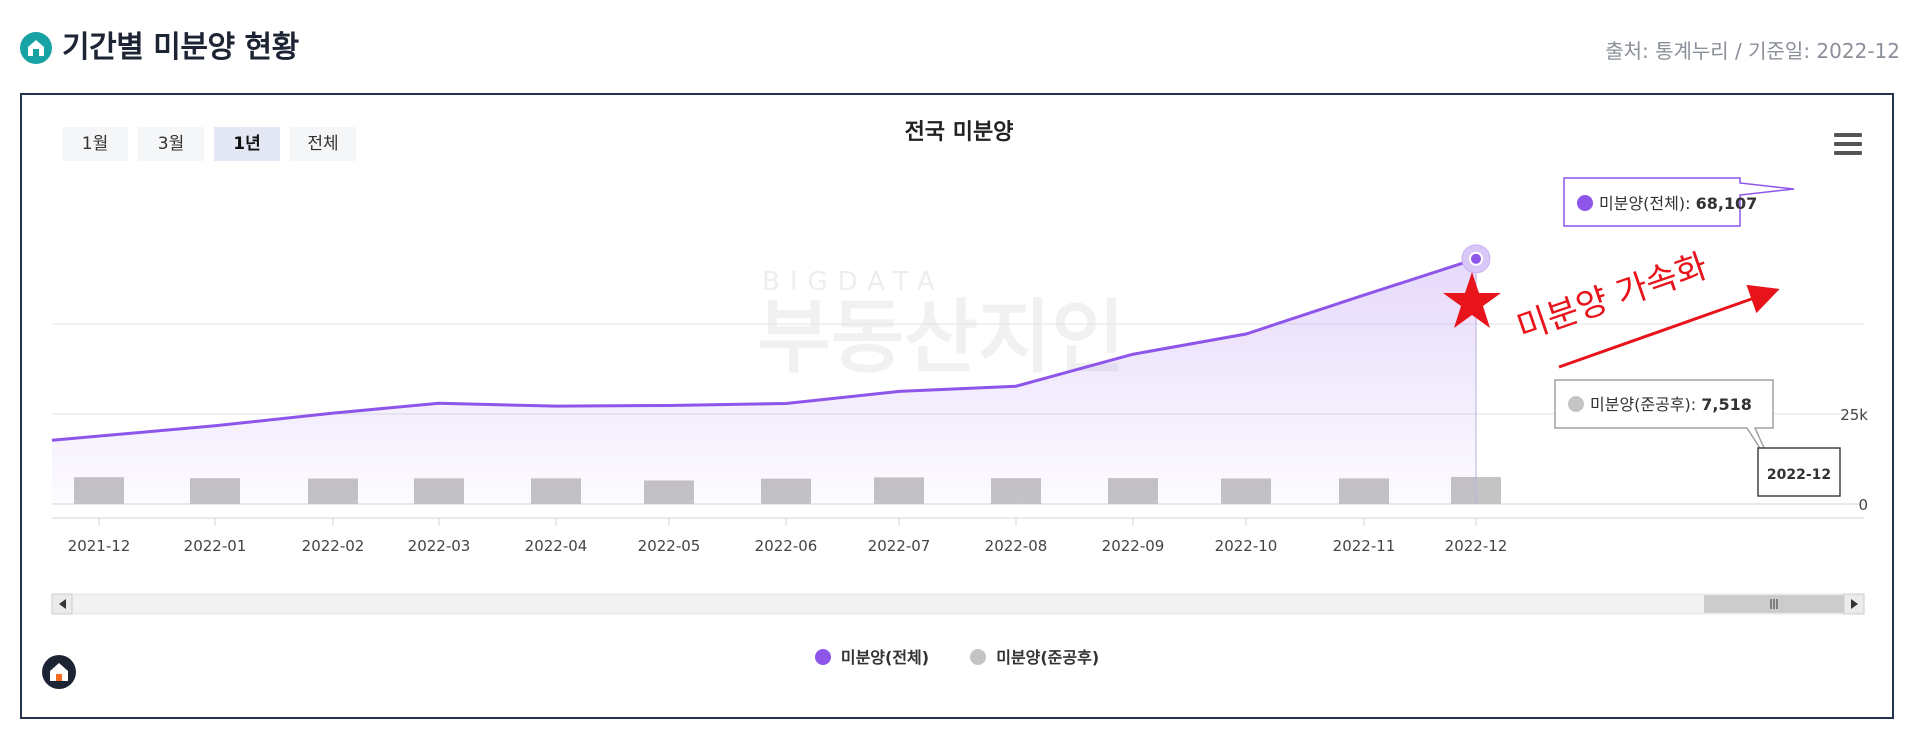  Describe the element at coordinates (1727, 203) in the screenshot. I see `tooltip-total-value: 68,107` at that location.